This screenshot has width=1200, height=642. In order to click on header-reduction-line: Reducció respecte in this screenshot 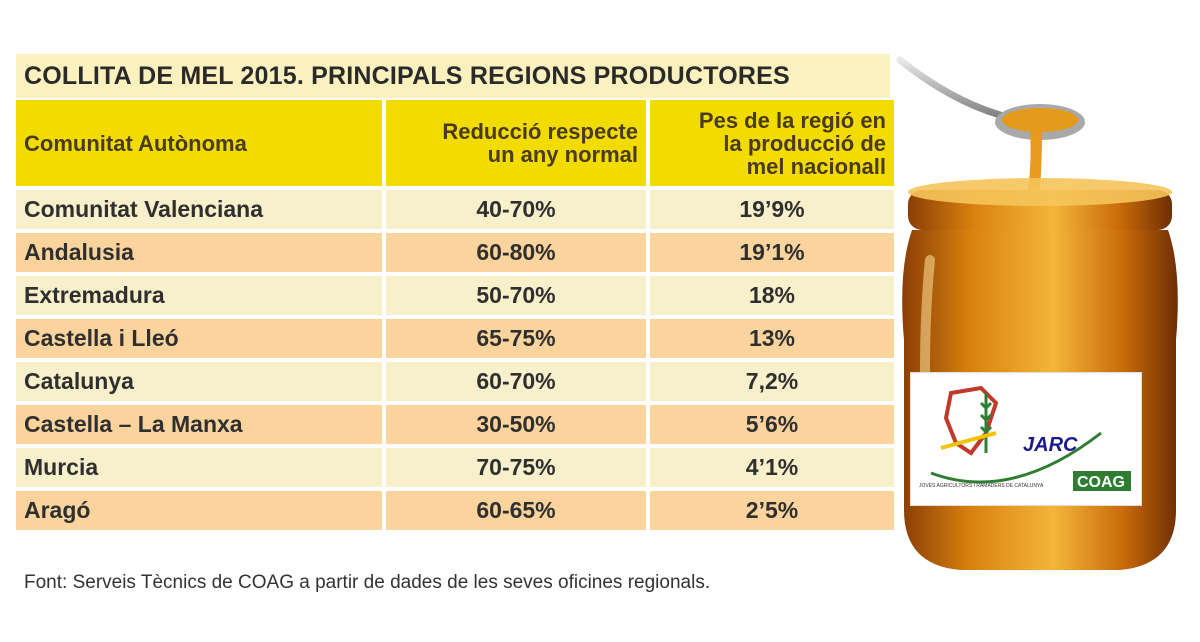, I will do `click(540, 131)`.